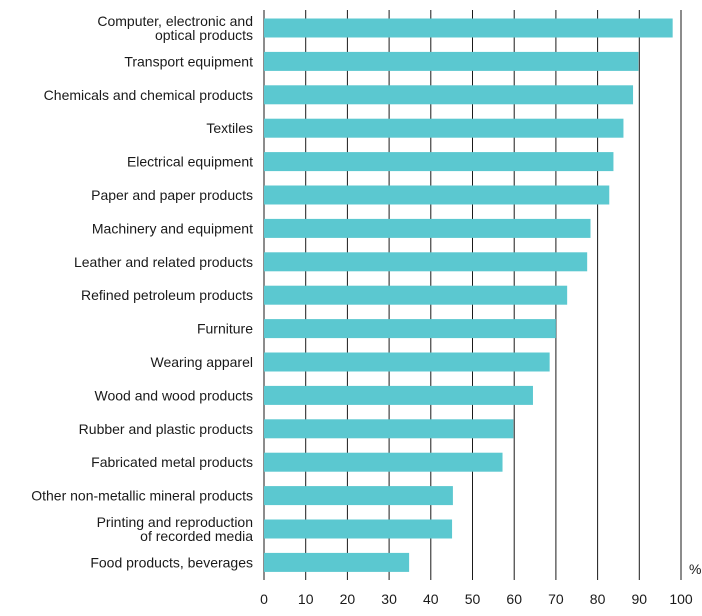  I want to click on x-axis-ticks: 0 10 20 30 40 50 60 70 80 90 100, so click(476, 599).